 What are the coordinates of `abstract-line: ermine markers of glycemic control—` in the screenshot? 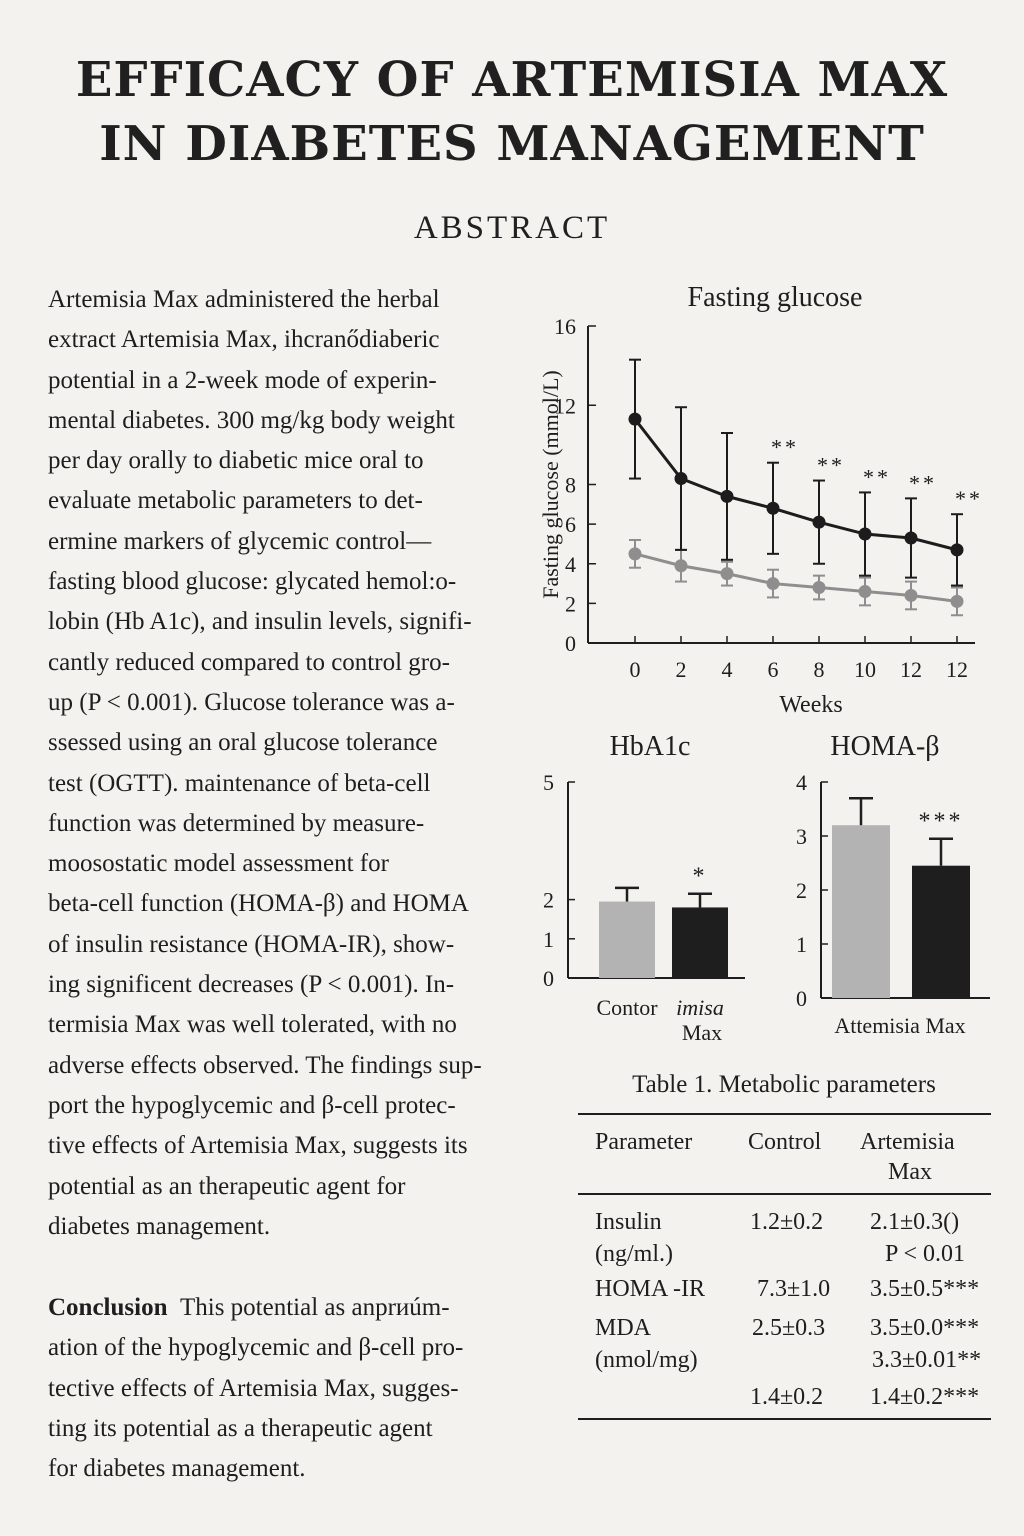 It's located at (240, 541).